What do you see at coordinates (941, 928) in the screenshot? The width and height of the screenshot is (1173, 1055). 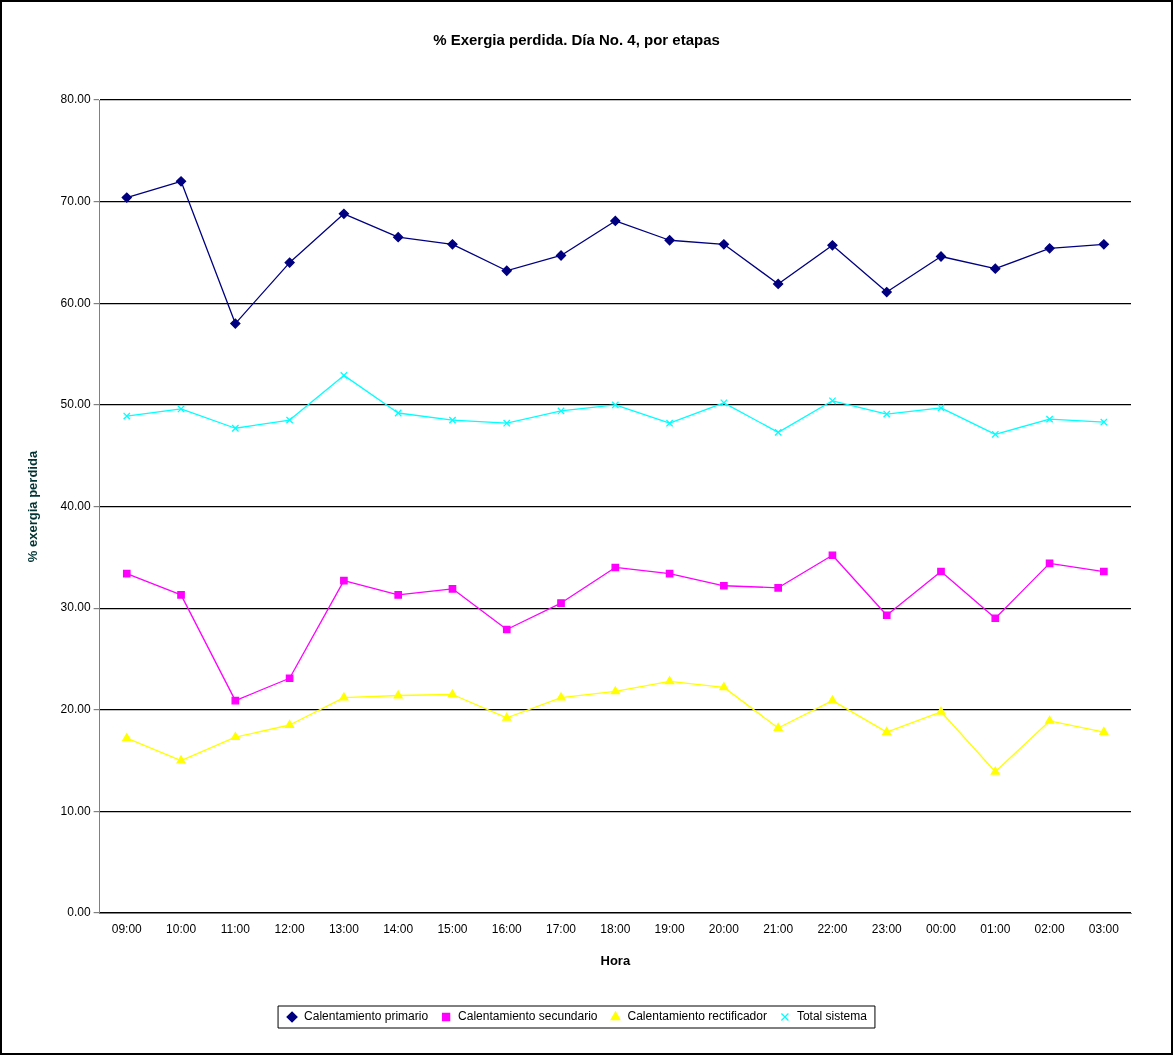 I see `x-tick-label: 00:00` at bounding box center [941, 928].